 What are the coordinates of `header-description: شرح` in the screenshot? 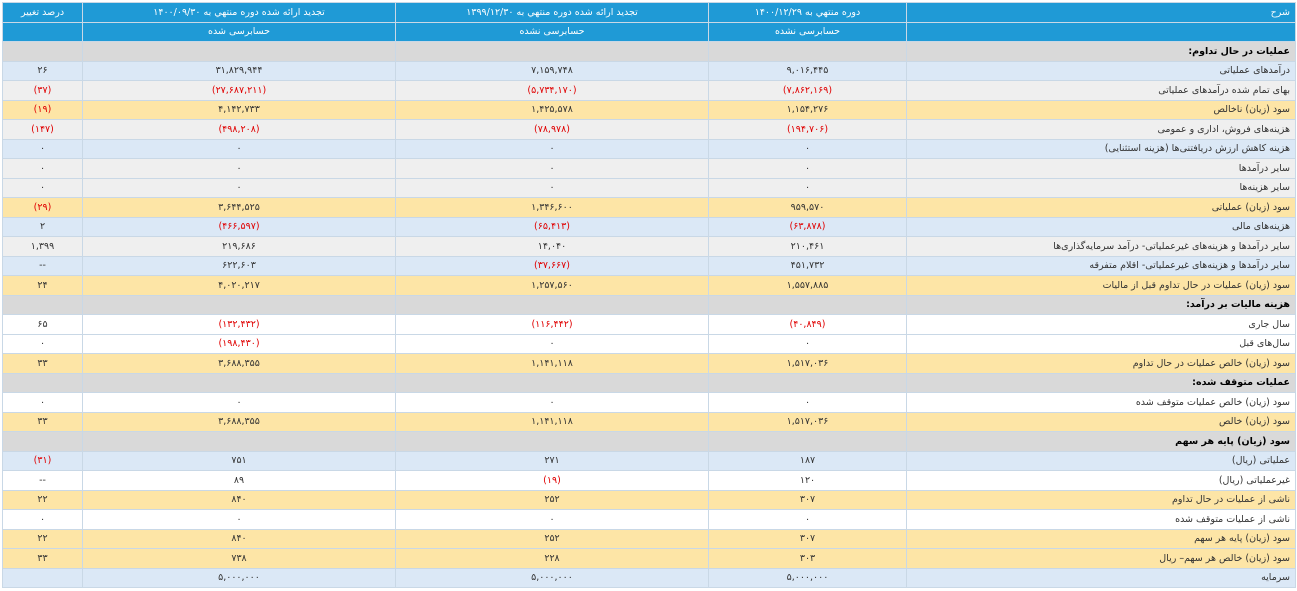 It's located at (1101, 12).